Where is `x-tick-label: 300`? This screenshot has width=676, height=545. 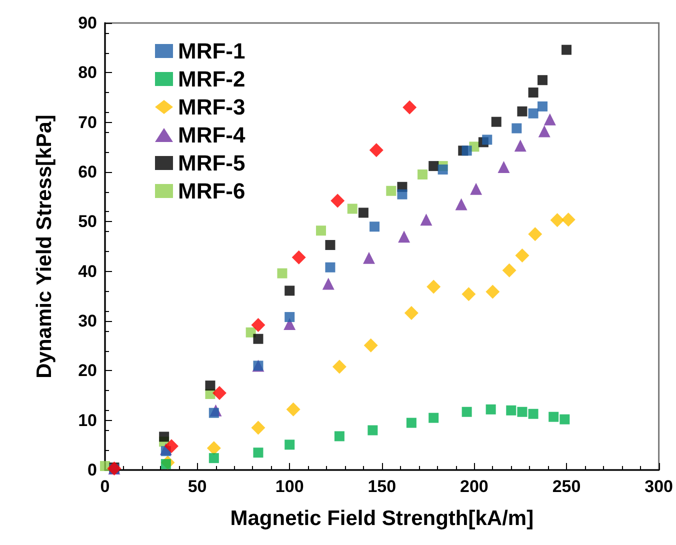 x-tick-label: 300 is located at coordinates (659, 486).